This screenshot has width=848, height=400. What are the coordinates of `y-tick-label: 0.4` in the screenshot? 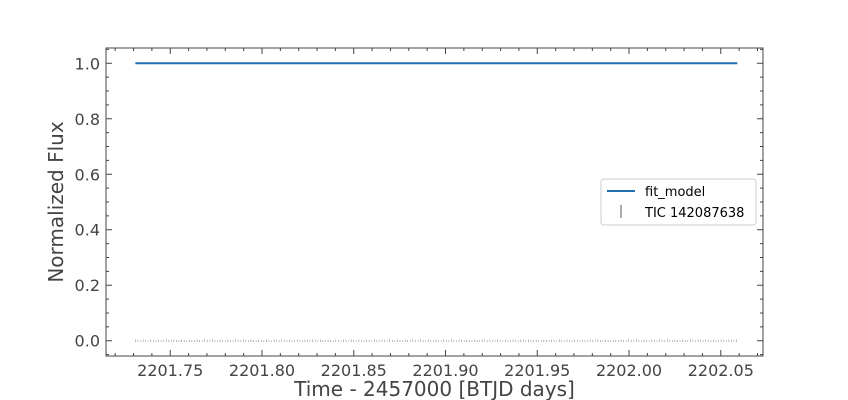 It's located at (87, 230).